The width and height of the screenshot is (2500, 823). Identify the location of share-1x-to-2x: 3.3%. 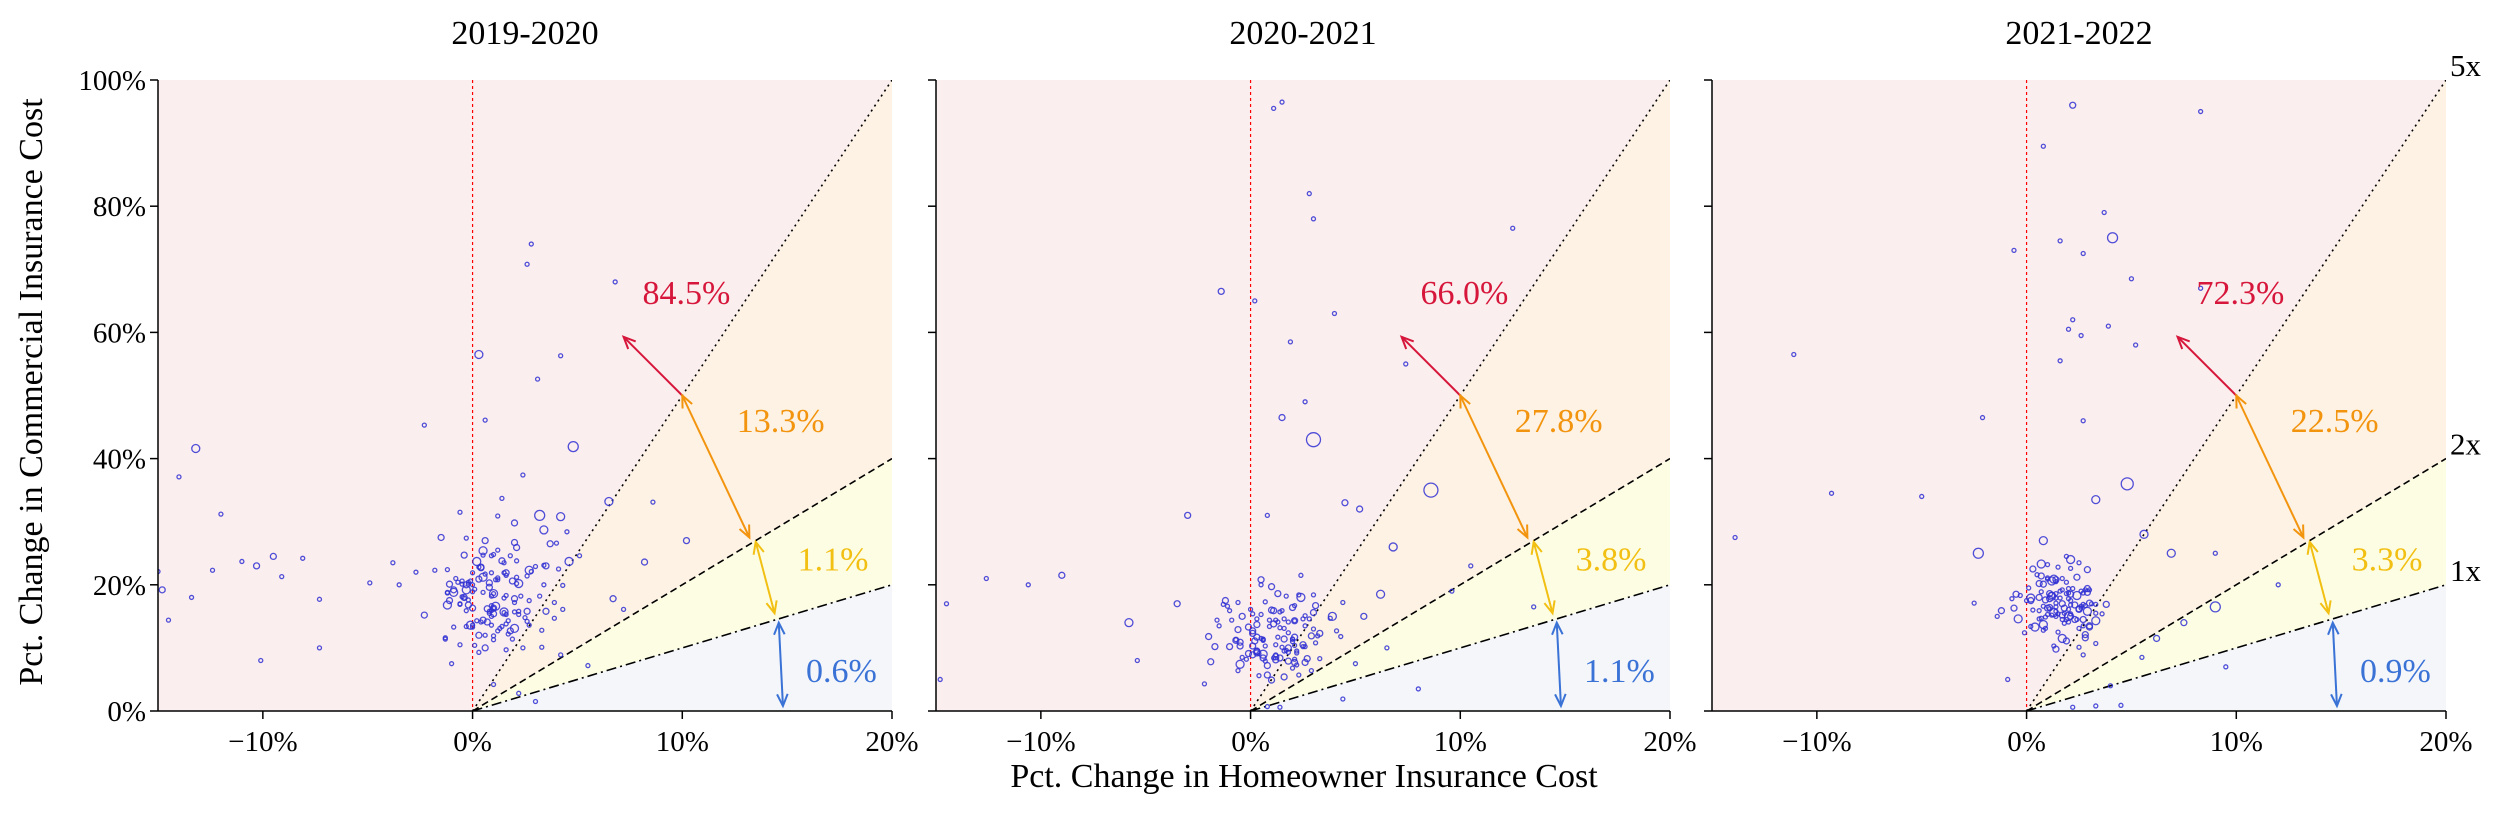
(2387, 559).